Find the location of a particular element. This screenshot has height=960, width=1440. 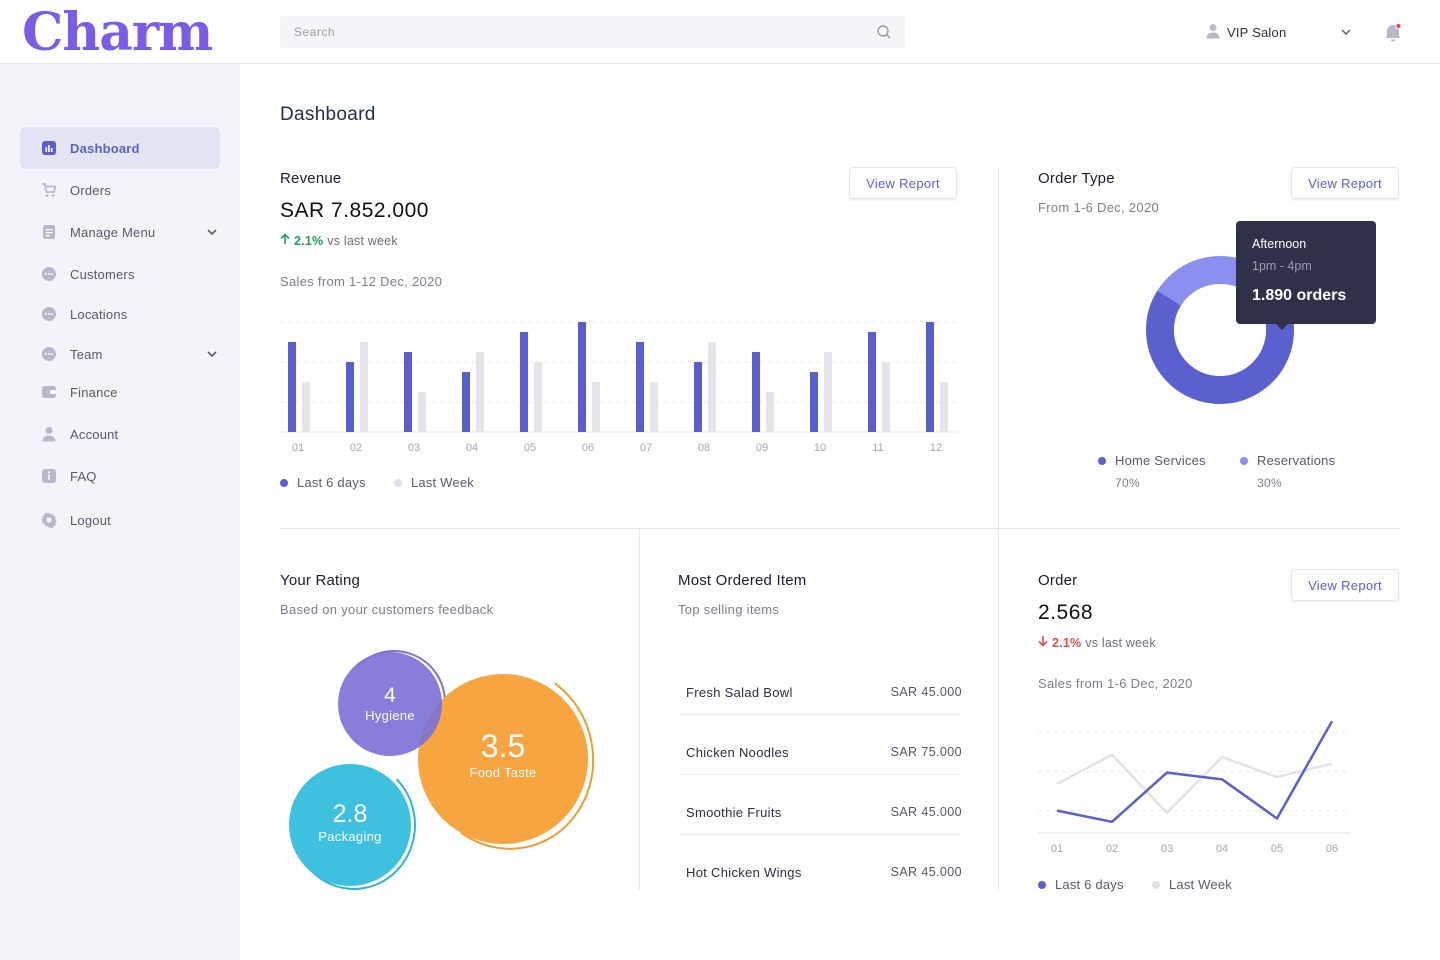

sidebar-item-label: Finance is located at coordinates (94, 392).